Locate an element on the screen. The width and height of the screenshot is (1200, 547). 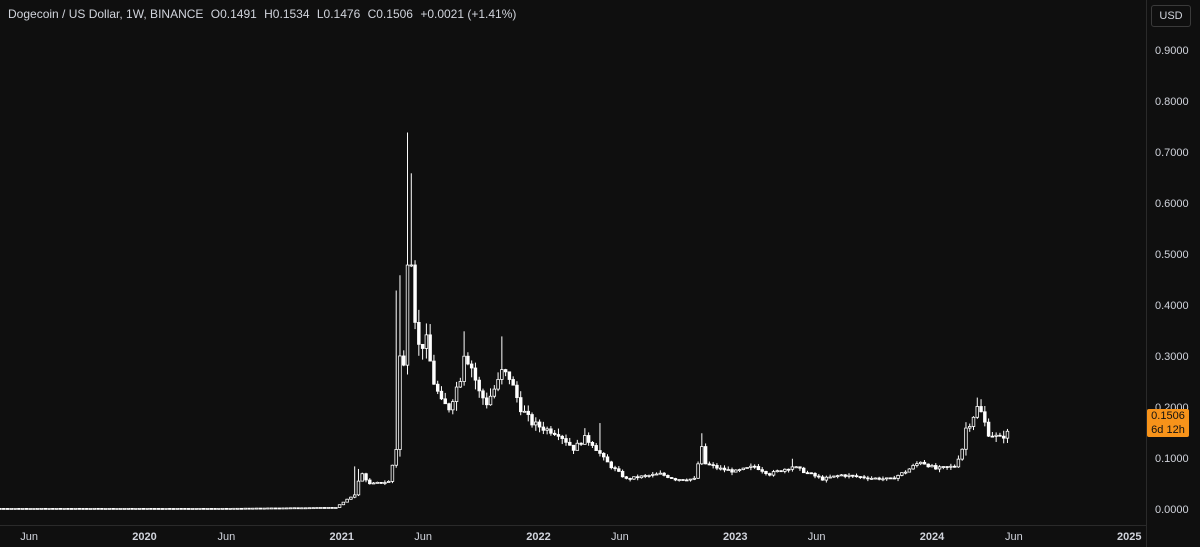
price-tick-label: 0.1000 is located at coordinates (1172, 458).